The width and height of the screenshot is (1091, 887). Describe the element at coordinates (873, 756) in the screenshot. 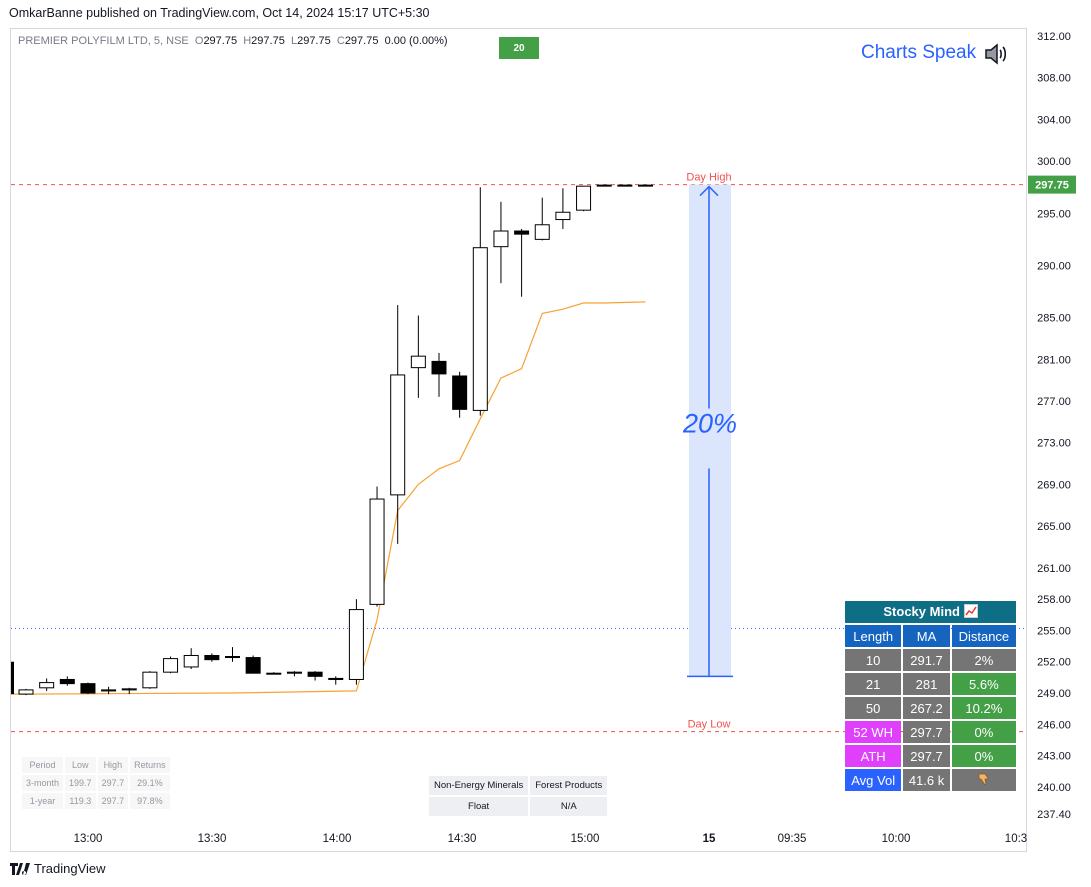

I see `ath-label: ATH` at that location.